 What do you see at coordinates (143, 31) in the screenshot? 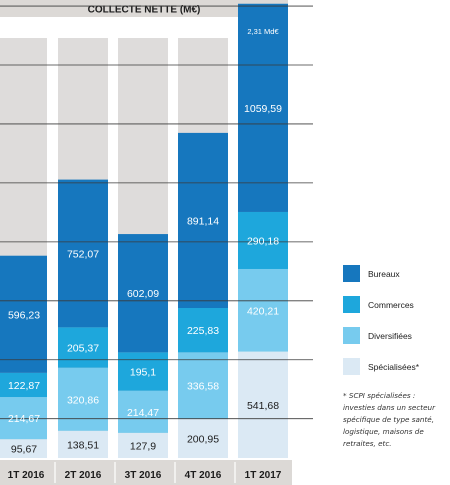
I see `total-label: 1,14 Md€` at bounding box center [143, 31].